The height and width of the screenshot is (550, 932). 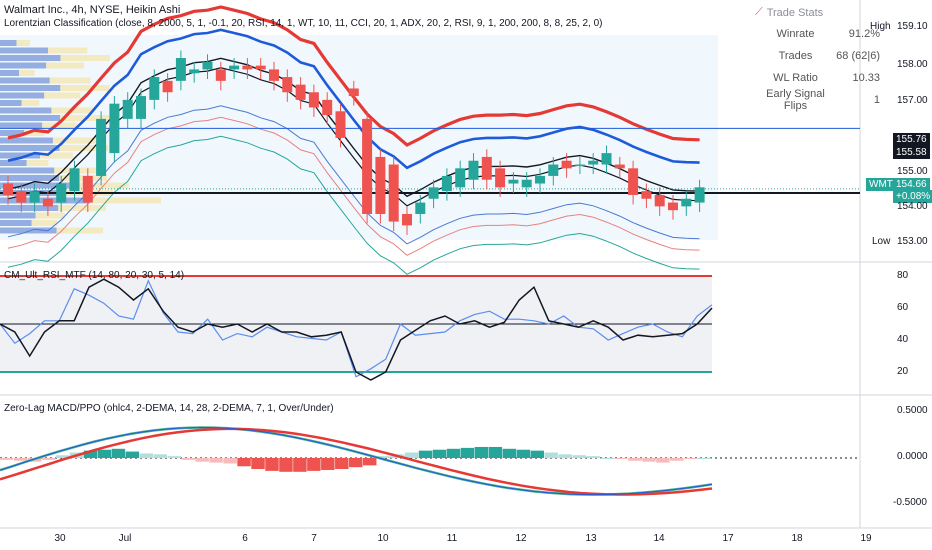 I want to click on high-value: 159.10, so click(x=912, y=26).